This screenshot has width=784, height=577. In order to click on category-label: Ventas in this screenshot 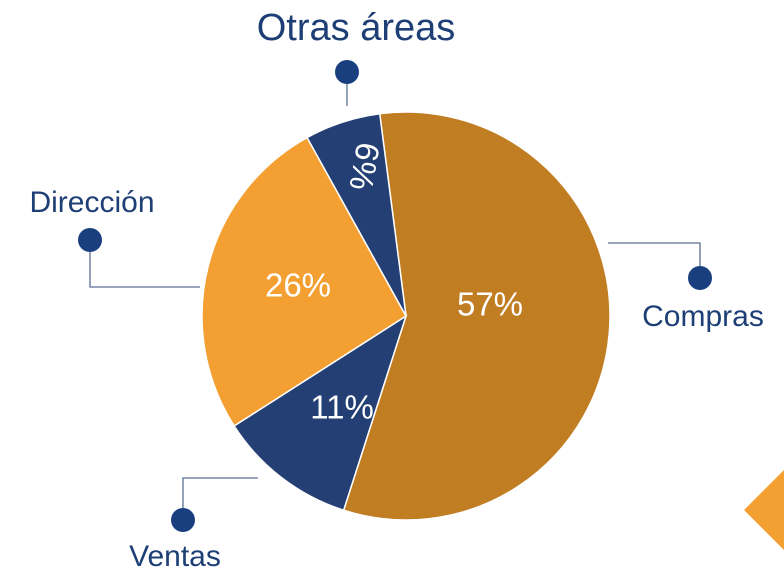, I will do `click(175, 556)`.